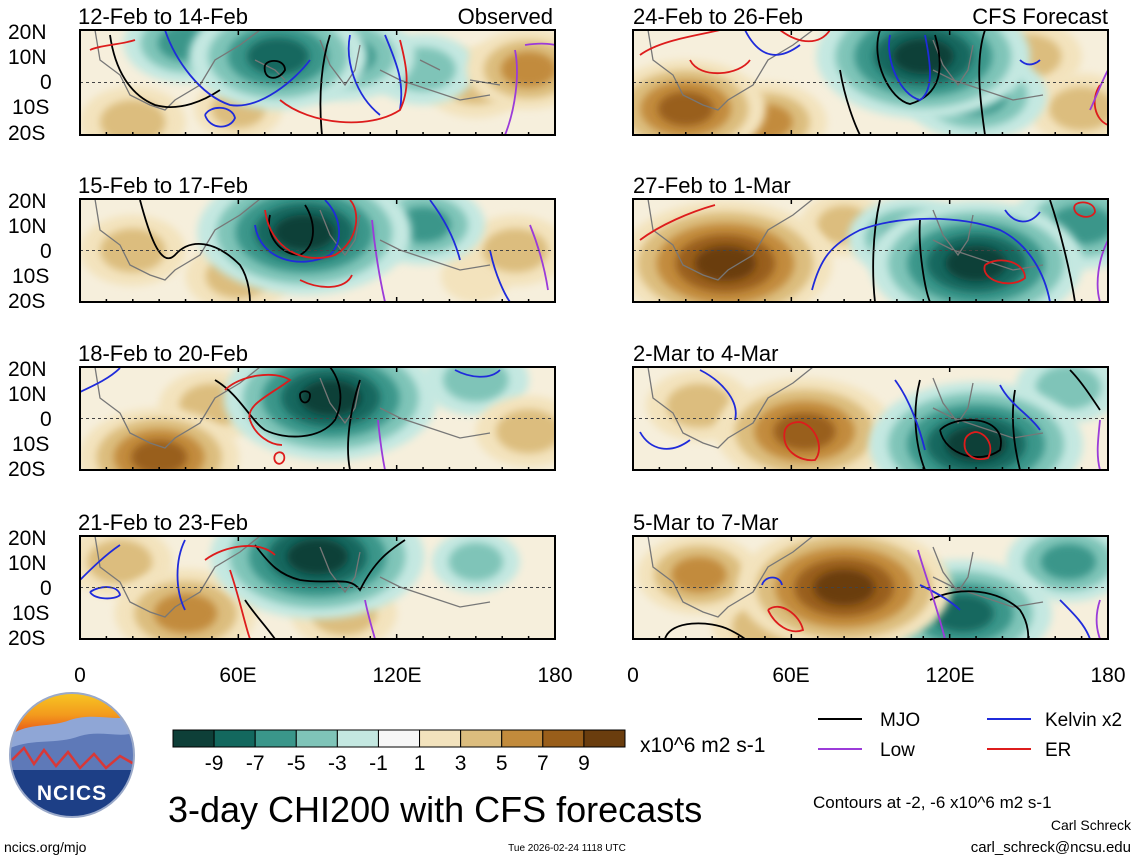  Describe the element at coordinates (949, 675) in the screenshot. I see `xtick-label: 120E` at that location.